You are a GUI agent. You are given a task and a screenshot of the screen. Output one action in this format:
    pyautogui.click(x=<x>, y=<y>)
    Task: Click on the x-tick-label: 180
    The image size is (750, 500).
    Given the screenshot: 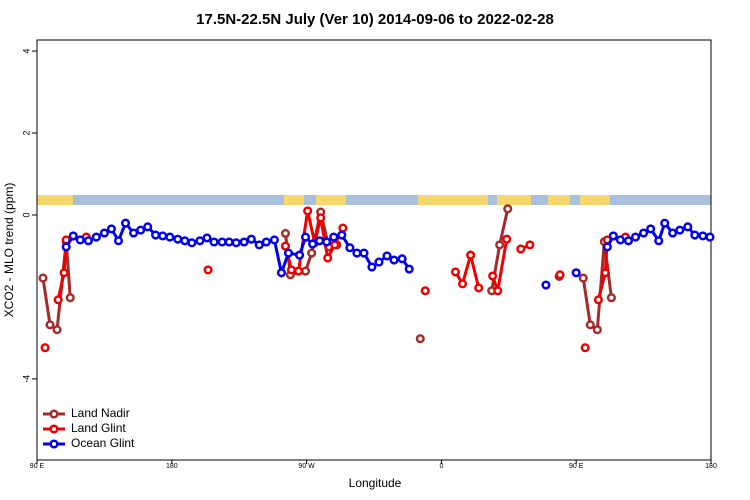 What is the action you would take?
    pyautogui.click(x=172, y=466)
    